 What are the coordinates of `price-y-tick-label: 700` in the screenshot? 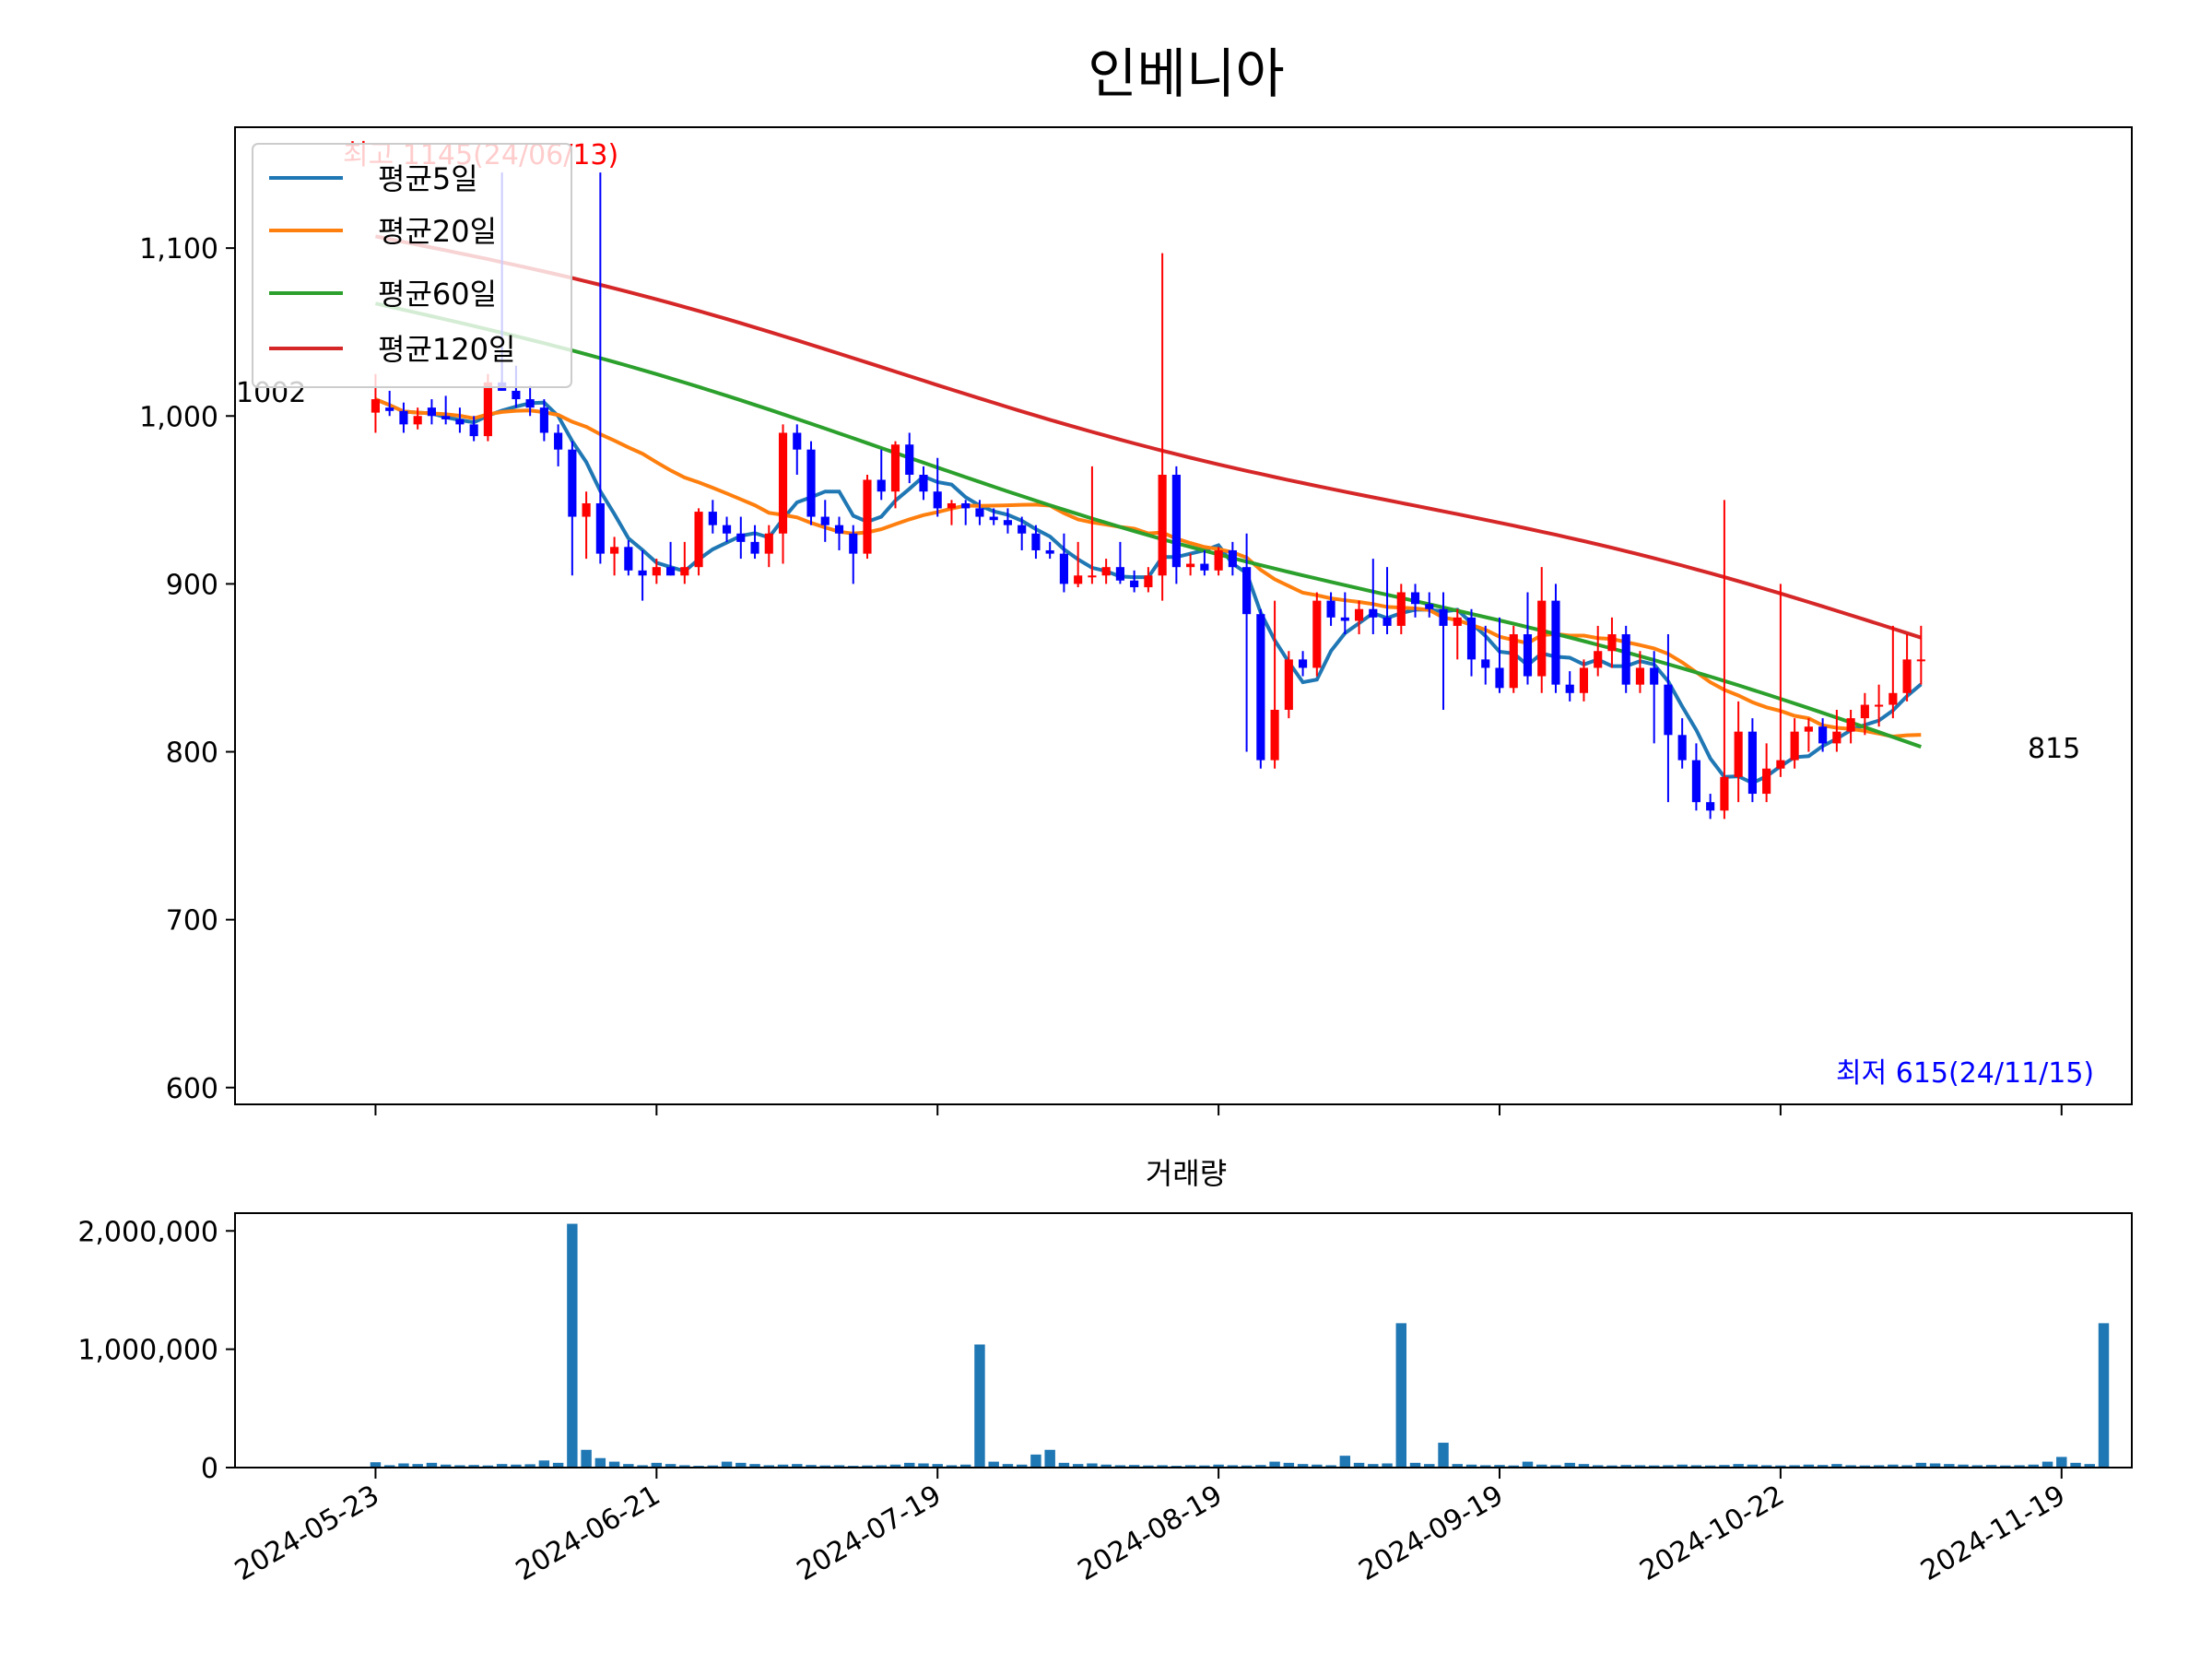 It's located at (192, 921).